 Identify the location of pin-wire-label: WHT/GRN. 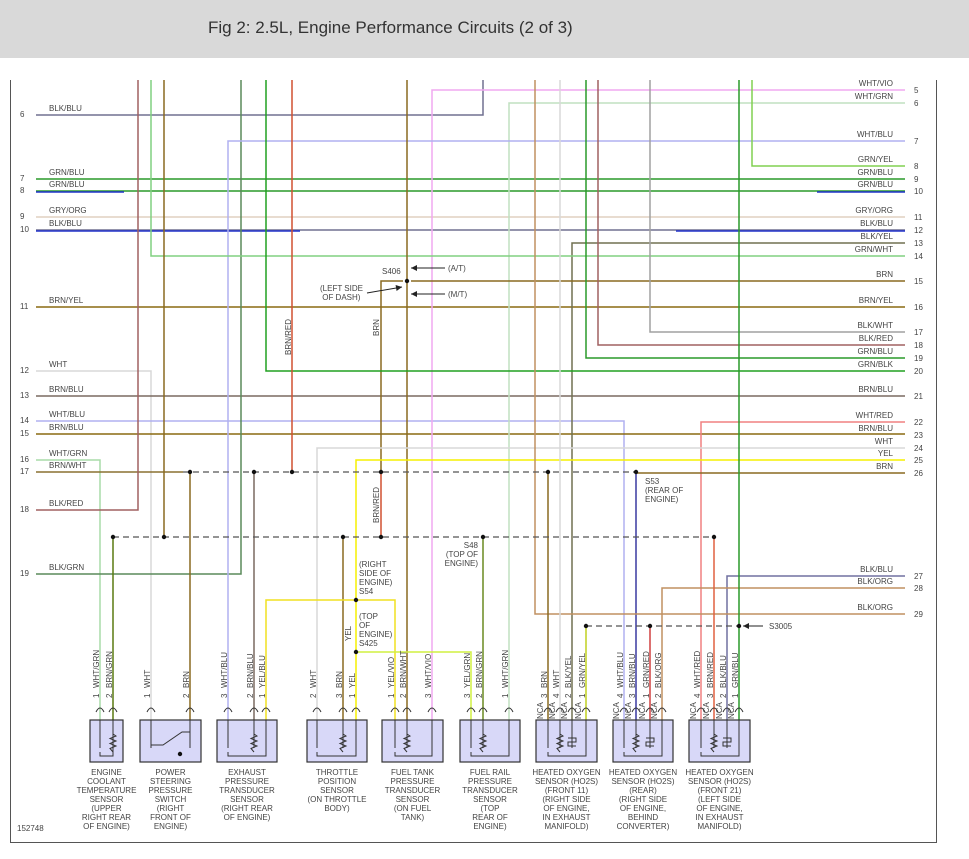
(505, 668).